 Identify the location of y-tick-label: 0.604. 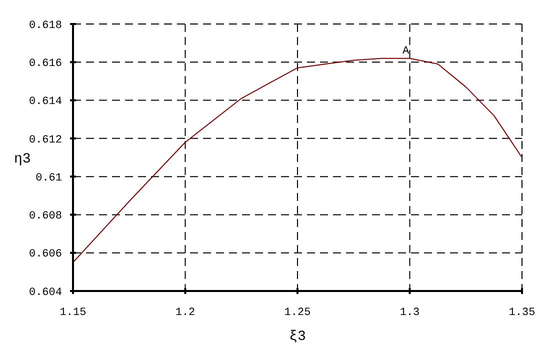
(45, 292).